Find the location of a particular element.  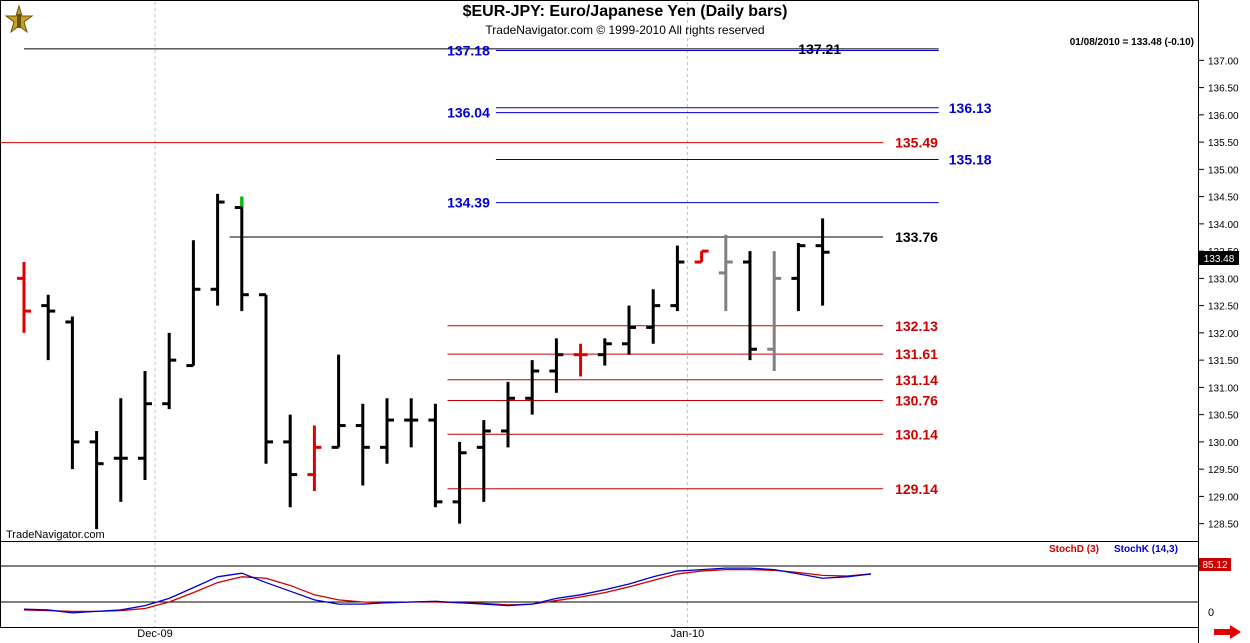

date-label: Dec-09 is located at coordinates (154, 634).